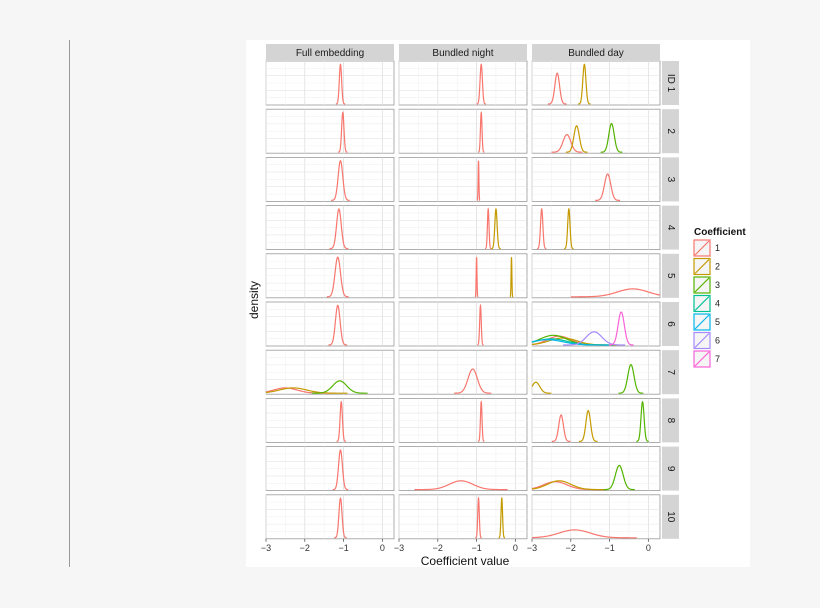 This screenshot has width=820, height=608. I want to click on legend-item-4: 4, so click(706, 303).